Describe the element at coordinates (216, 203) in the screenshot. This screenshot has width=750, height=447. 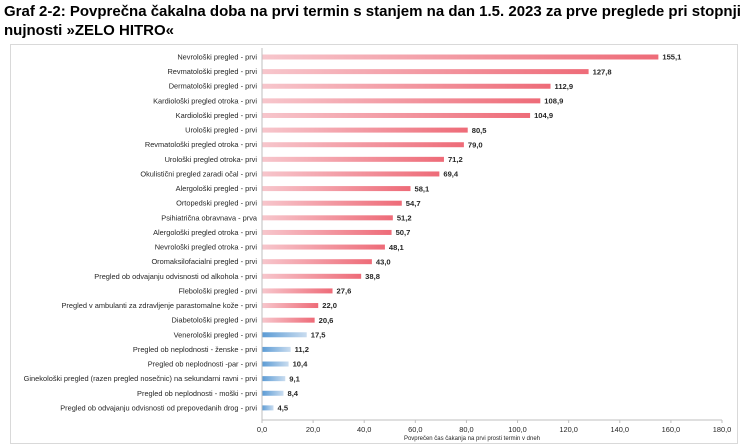
I see `category-label: Ortopedski pregled - prvi` at that location.